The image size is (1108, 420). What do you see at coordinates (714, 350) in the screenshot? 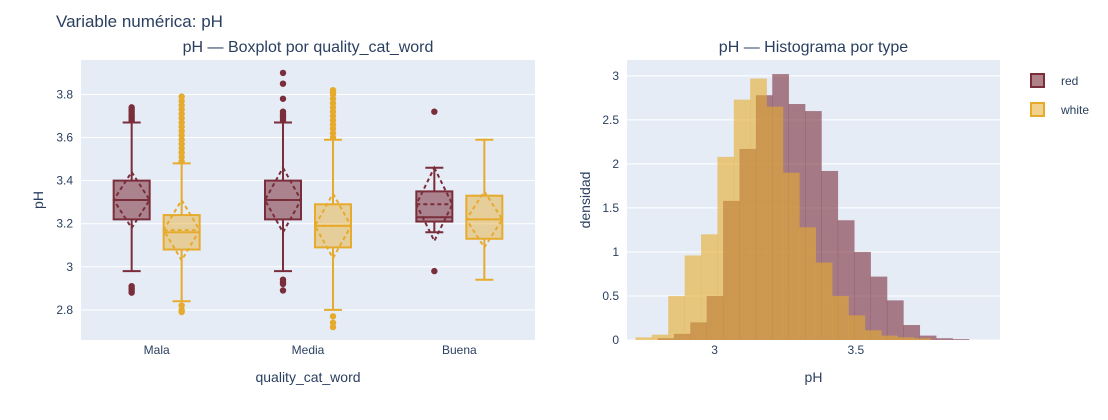
I see `histogram-xtick-label: 3` at bounding box center [714, 350].